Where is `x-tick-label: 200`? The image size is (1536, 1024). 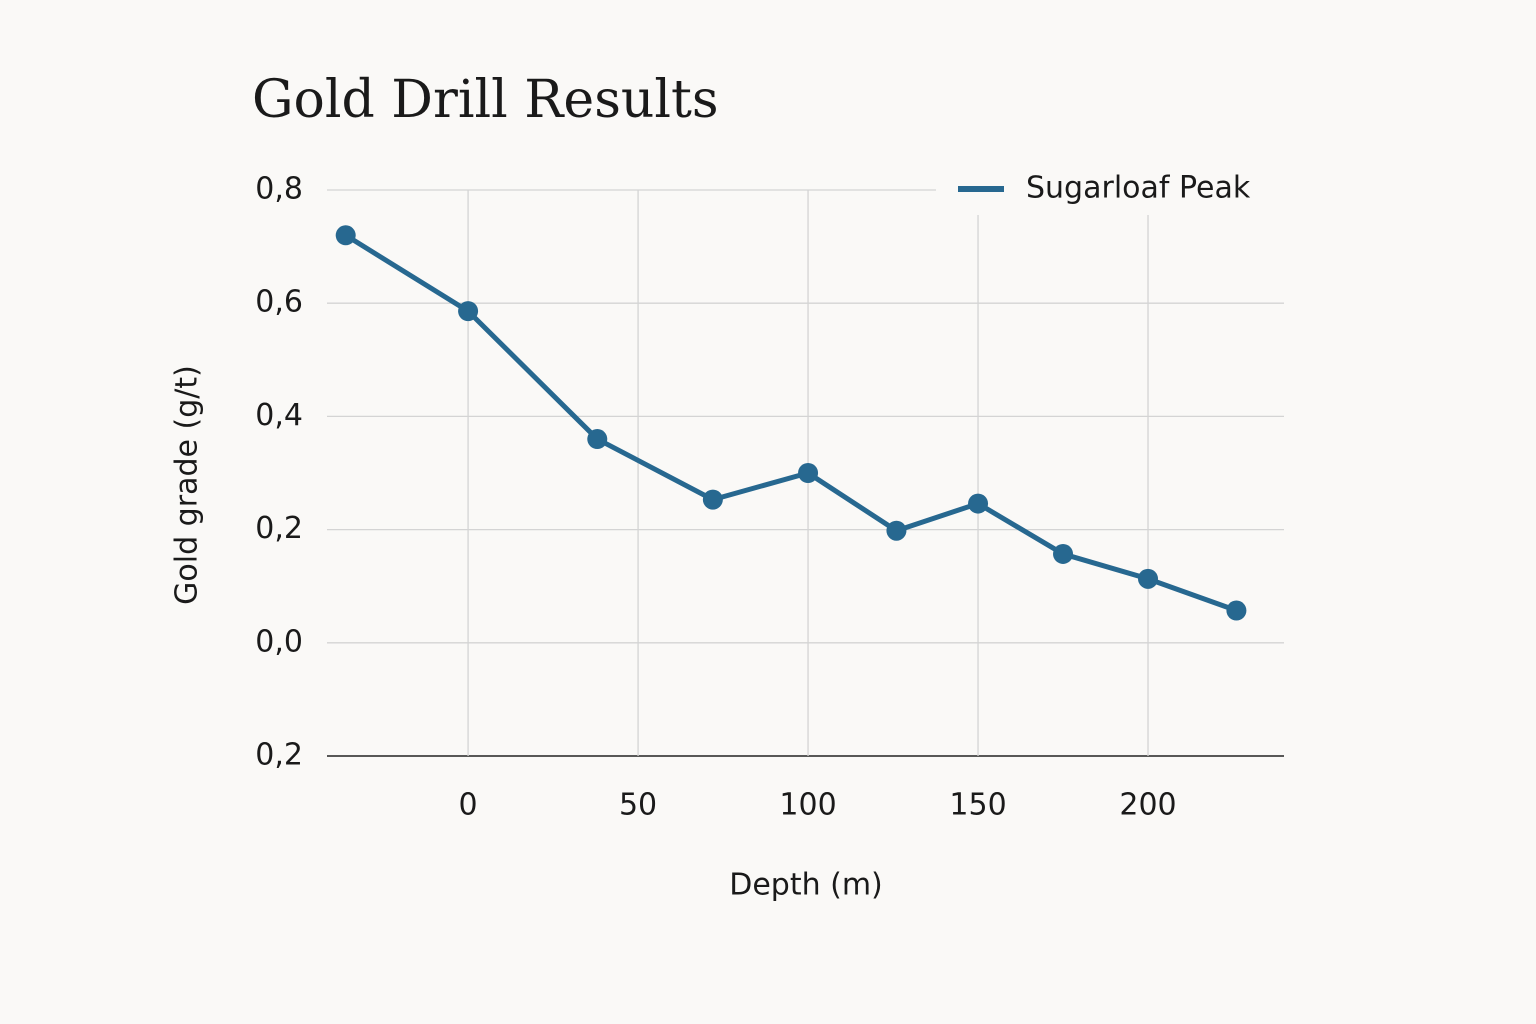 x-tick-label: 200 is located at coordinates (1147, 805).